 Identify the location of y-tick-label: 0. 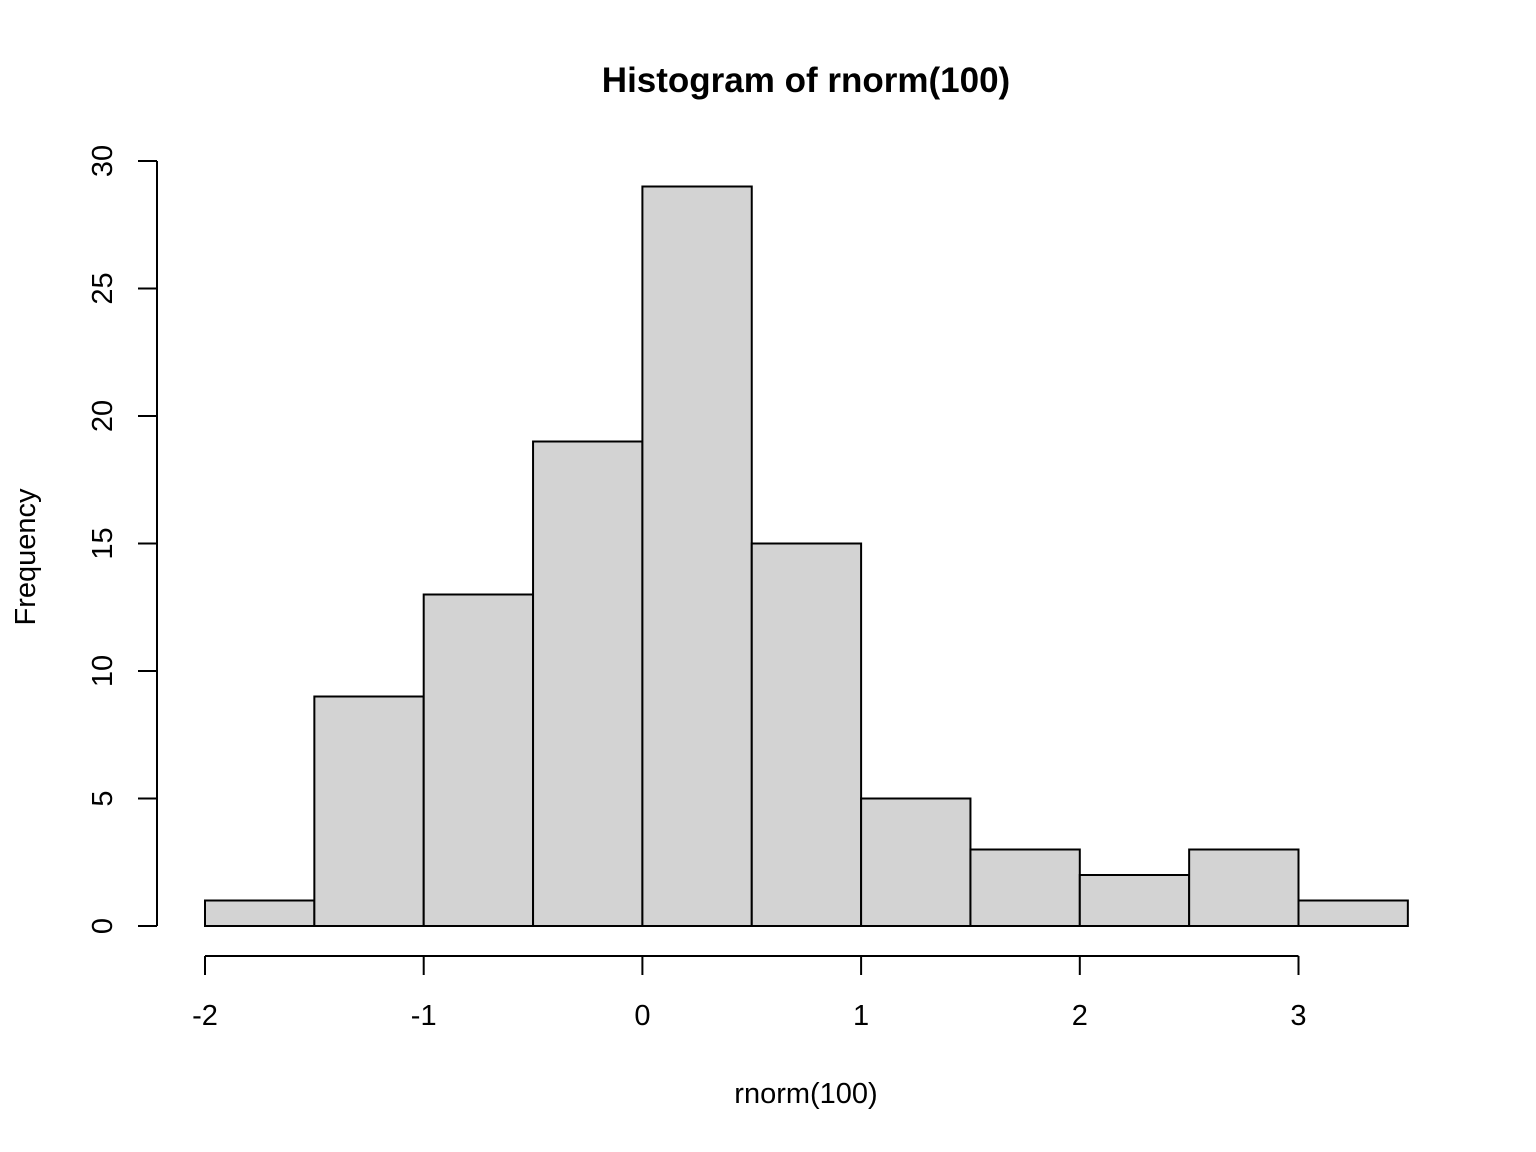
(103, 926).